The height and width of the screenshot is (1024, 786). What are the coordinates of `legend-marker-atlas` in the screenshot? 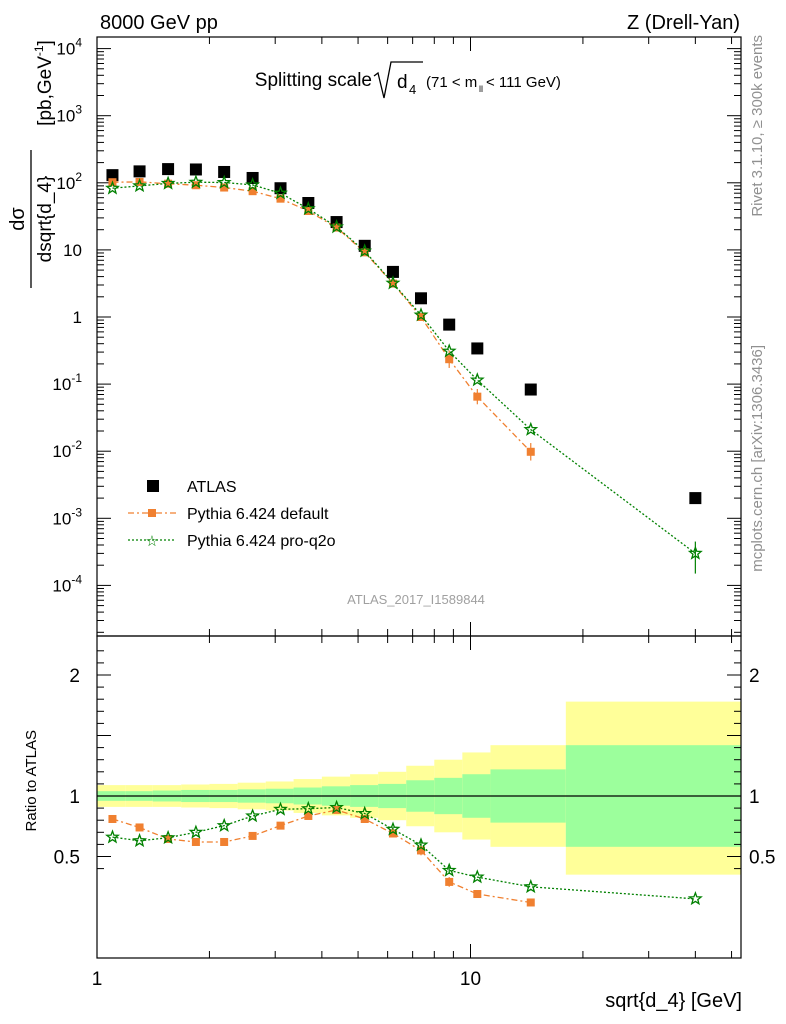 It's located at (153, 486).